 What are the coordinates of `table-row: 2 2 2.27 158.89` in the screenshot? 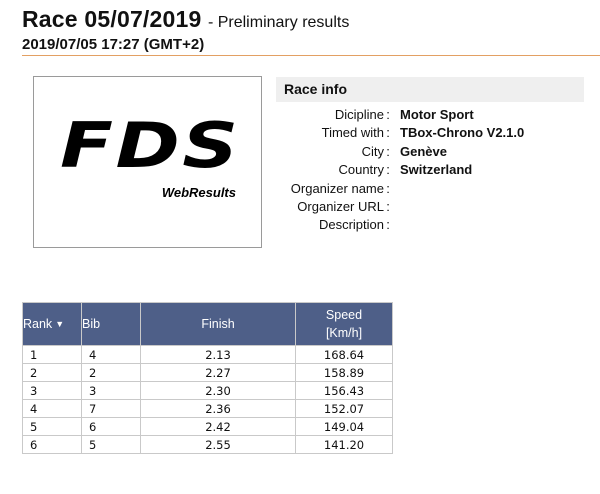 It's located at (207, 372).